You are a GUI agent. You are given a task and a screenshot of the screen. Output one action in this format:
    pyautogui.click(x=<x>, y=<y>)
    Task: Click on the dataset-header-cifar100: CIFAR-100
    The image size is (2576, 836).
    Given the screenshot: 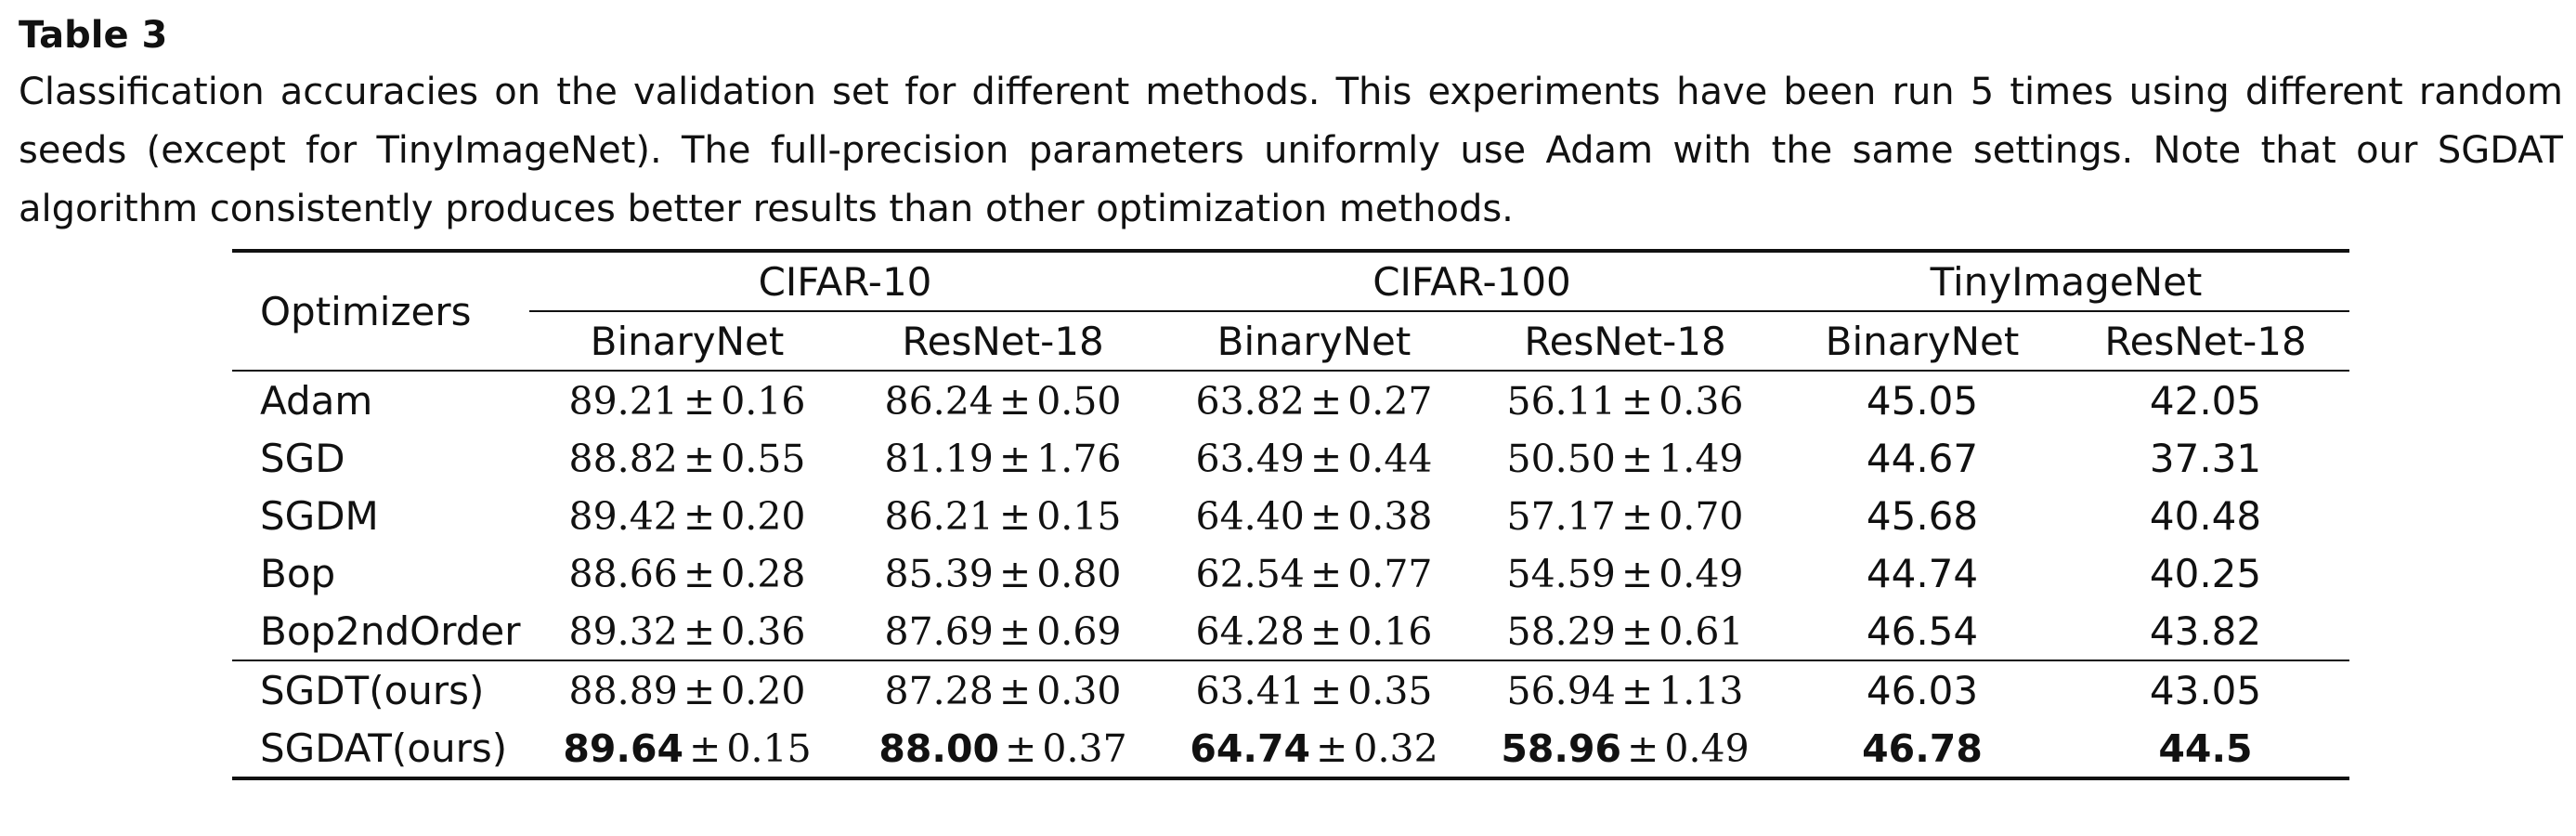 What is the action you would take?
    pyautogui.click(x=1472, y=281)
    